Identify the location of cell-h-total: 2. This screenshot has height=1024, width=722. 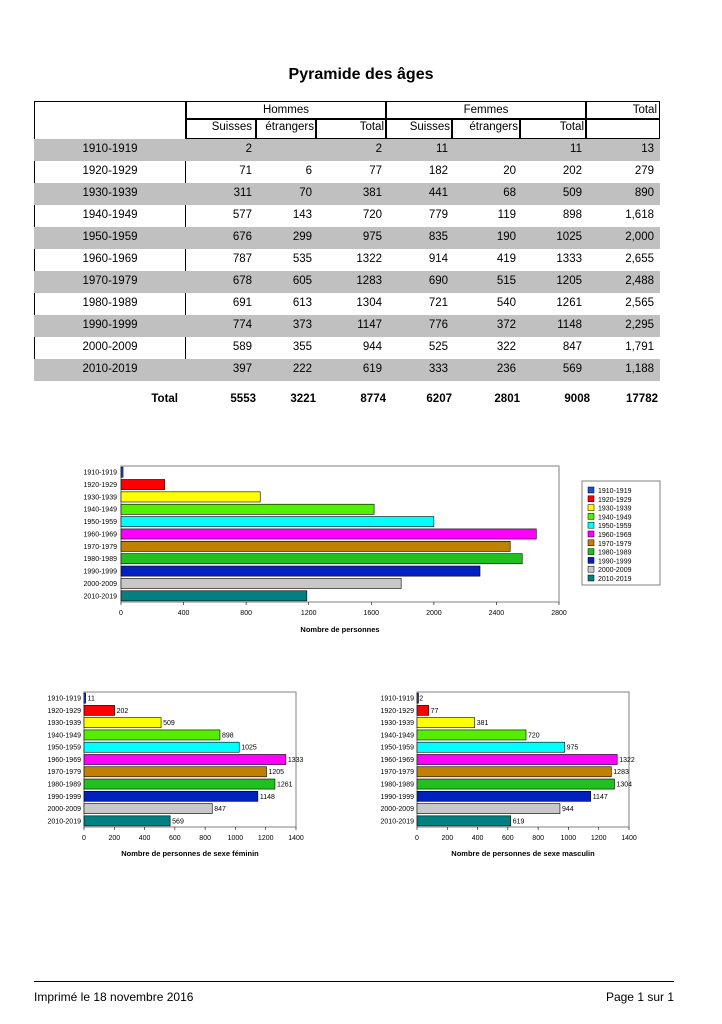
(378, 149).